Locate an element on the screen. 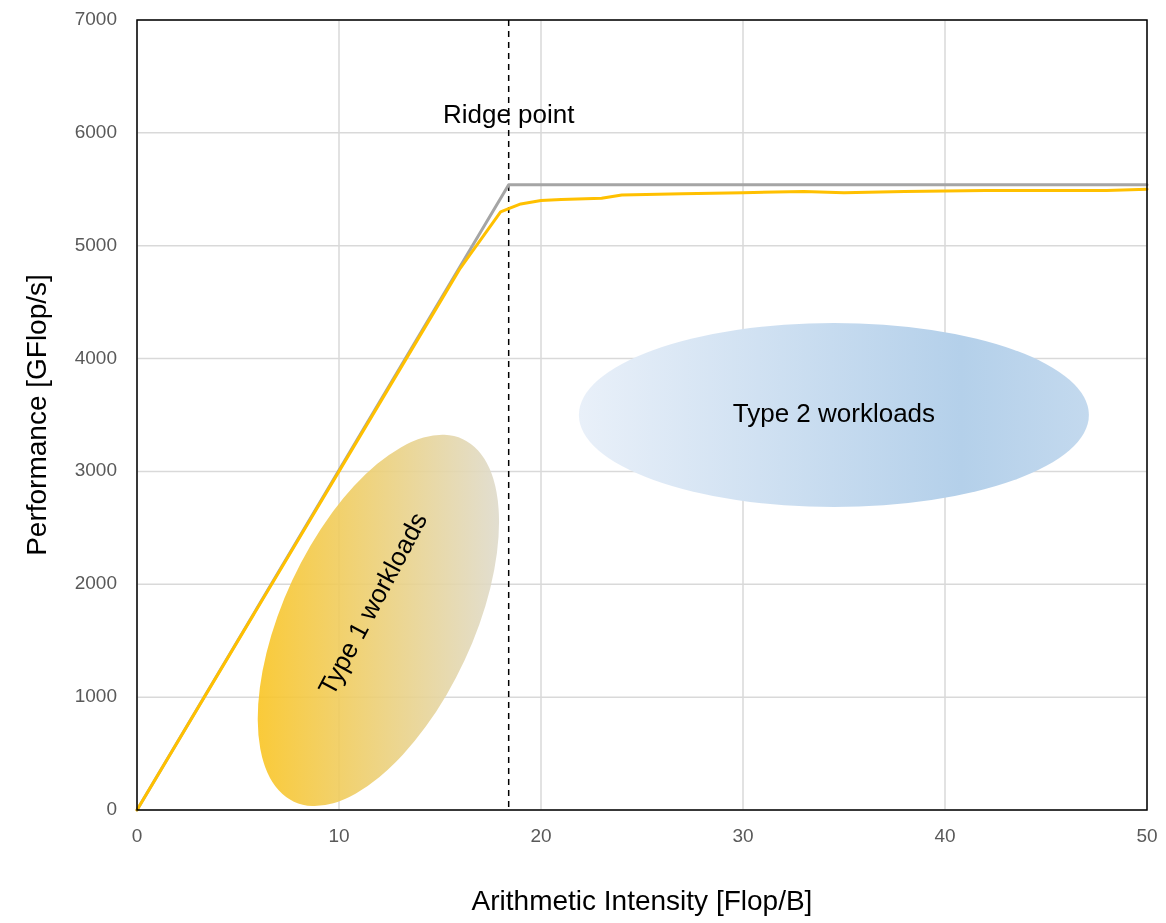 Image resolution: width=1166 pixels, height=923 pixels. y-tick-label: 7000 is located at coordinates (95, 19).